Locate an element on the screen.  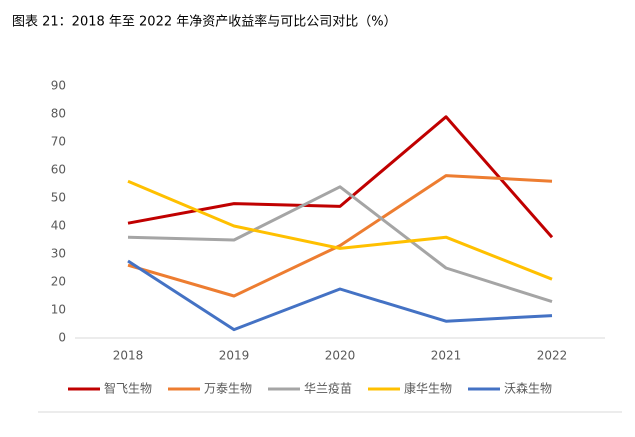
y-tick-label: 80 is located at coordinates (58, 114).